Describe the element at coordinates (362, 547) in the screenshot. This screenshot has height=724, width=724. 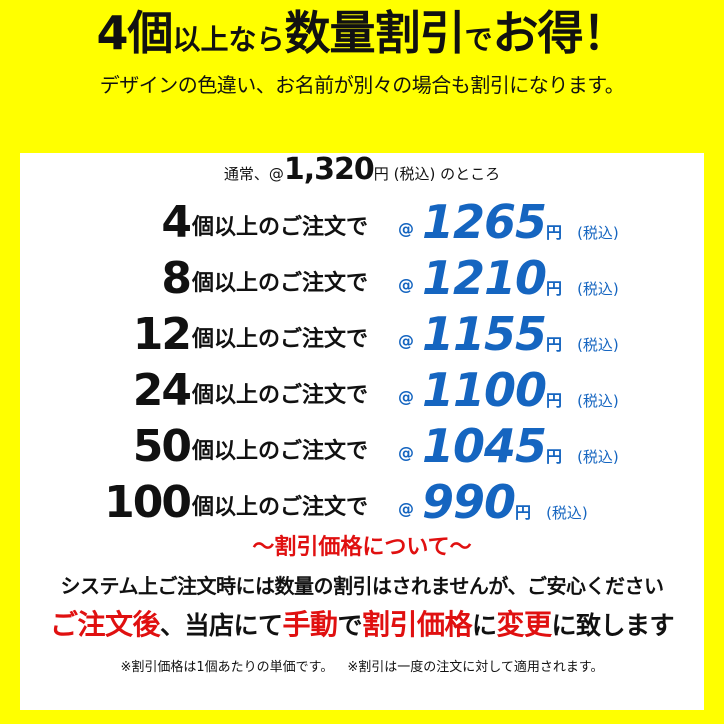
I see `about-heading: ～割引価格について～` at that location.